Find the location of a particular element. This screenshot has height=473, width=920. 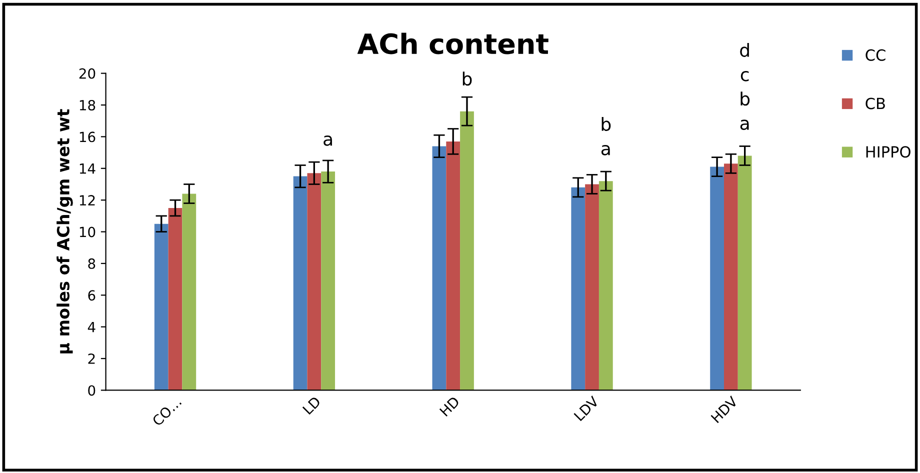

annotation: d c b a is located at coordinates (745, 86).